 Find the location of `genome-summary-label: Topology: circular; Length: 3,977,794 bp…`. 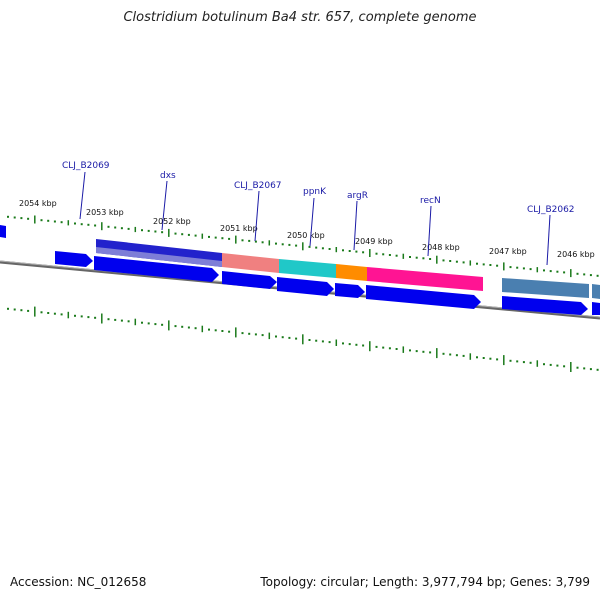

genome-summary-label: Topology: circular; Length: 3,977,794 bp… is located at coordinates (425, 582).